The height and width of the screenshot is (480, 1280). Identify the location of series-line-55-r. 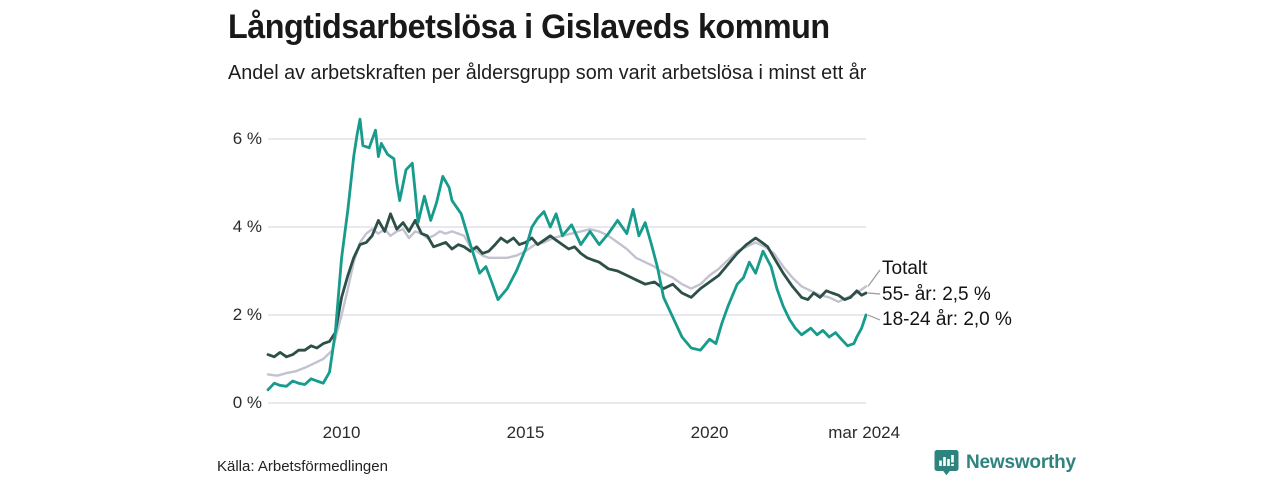
(567, 285).